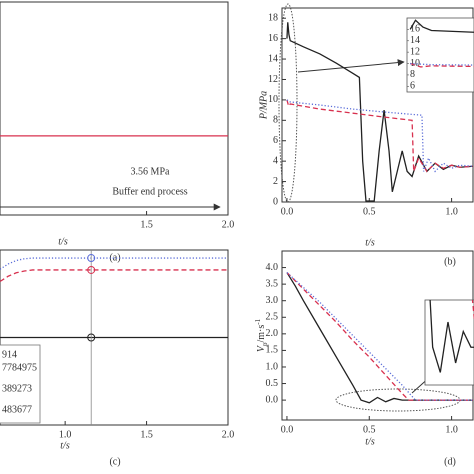 Image resolution: width=474 pixels, height=474 pixels. What do you see at coordinates (450, 261) in the screenshot?
I see `caption: (b)` at bounding box center [450, 261].